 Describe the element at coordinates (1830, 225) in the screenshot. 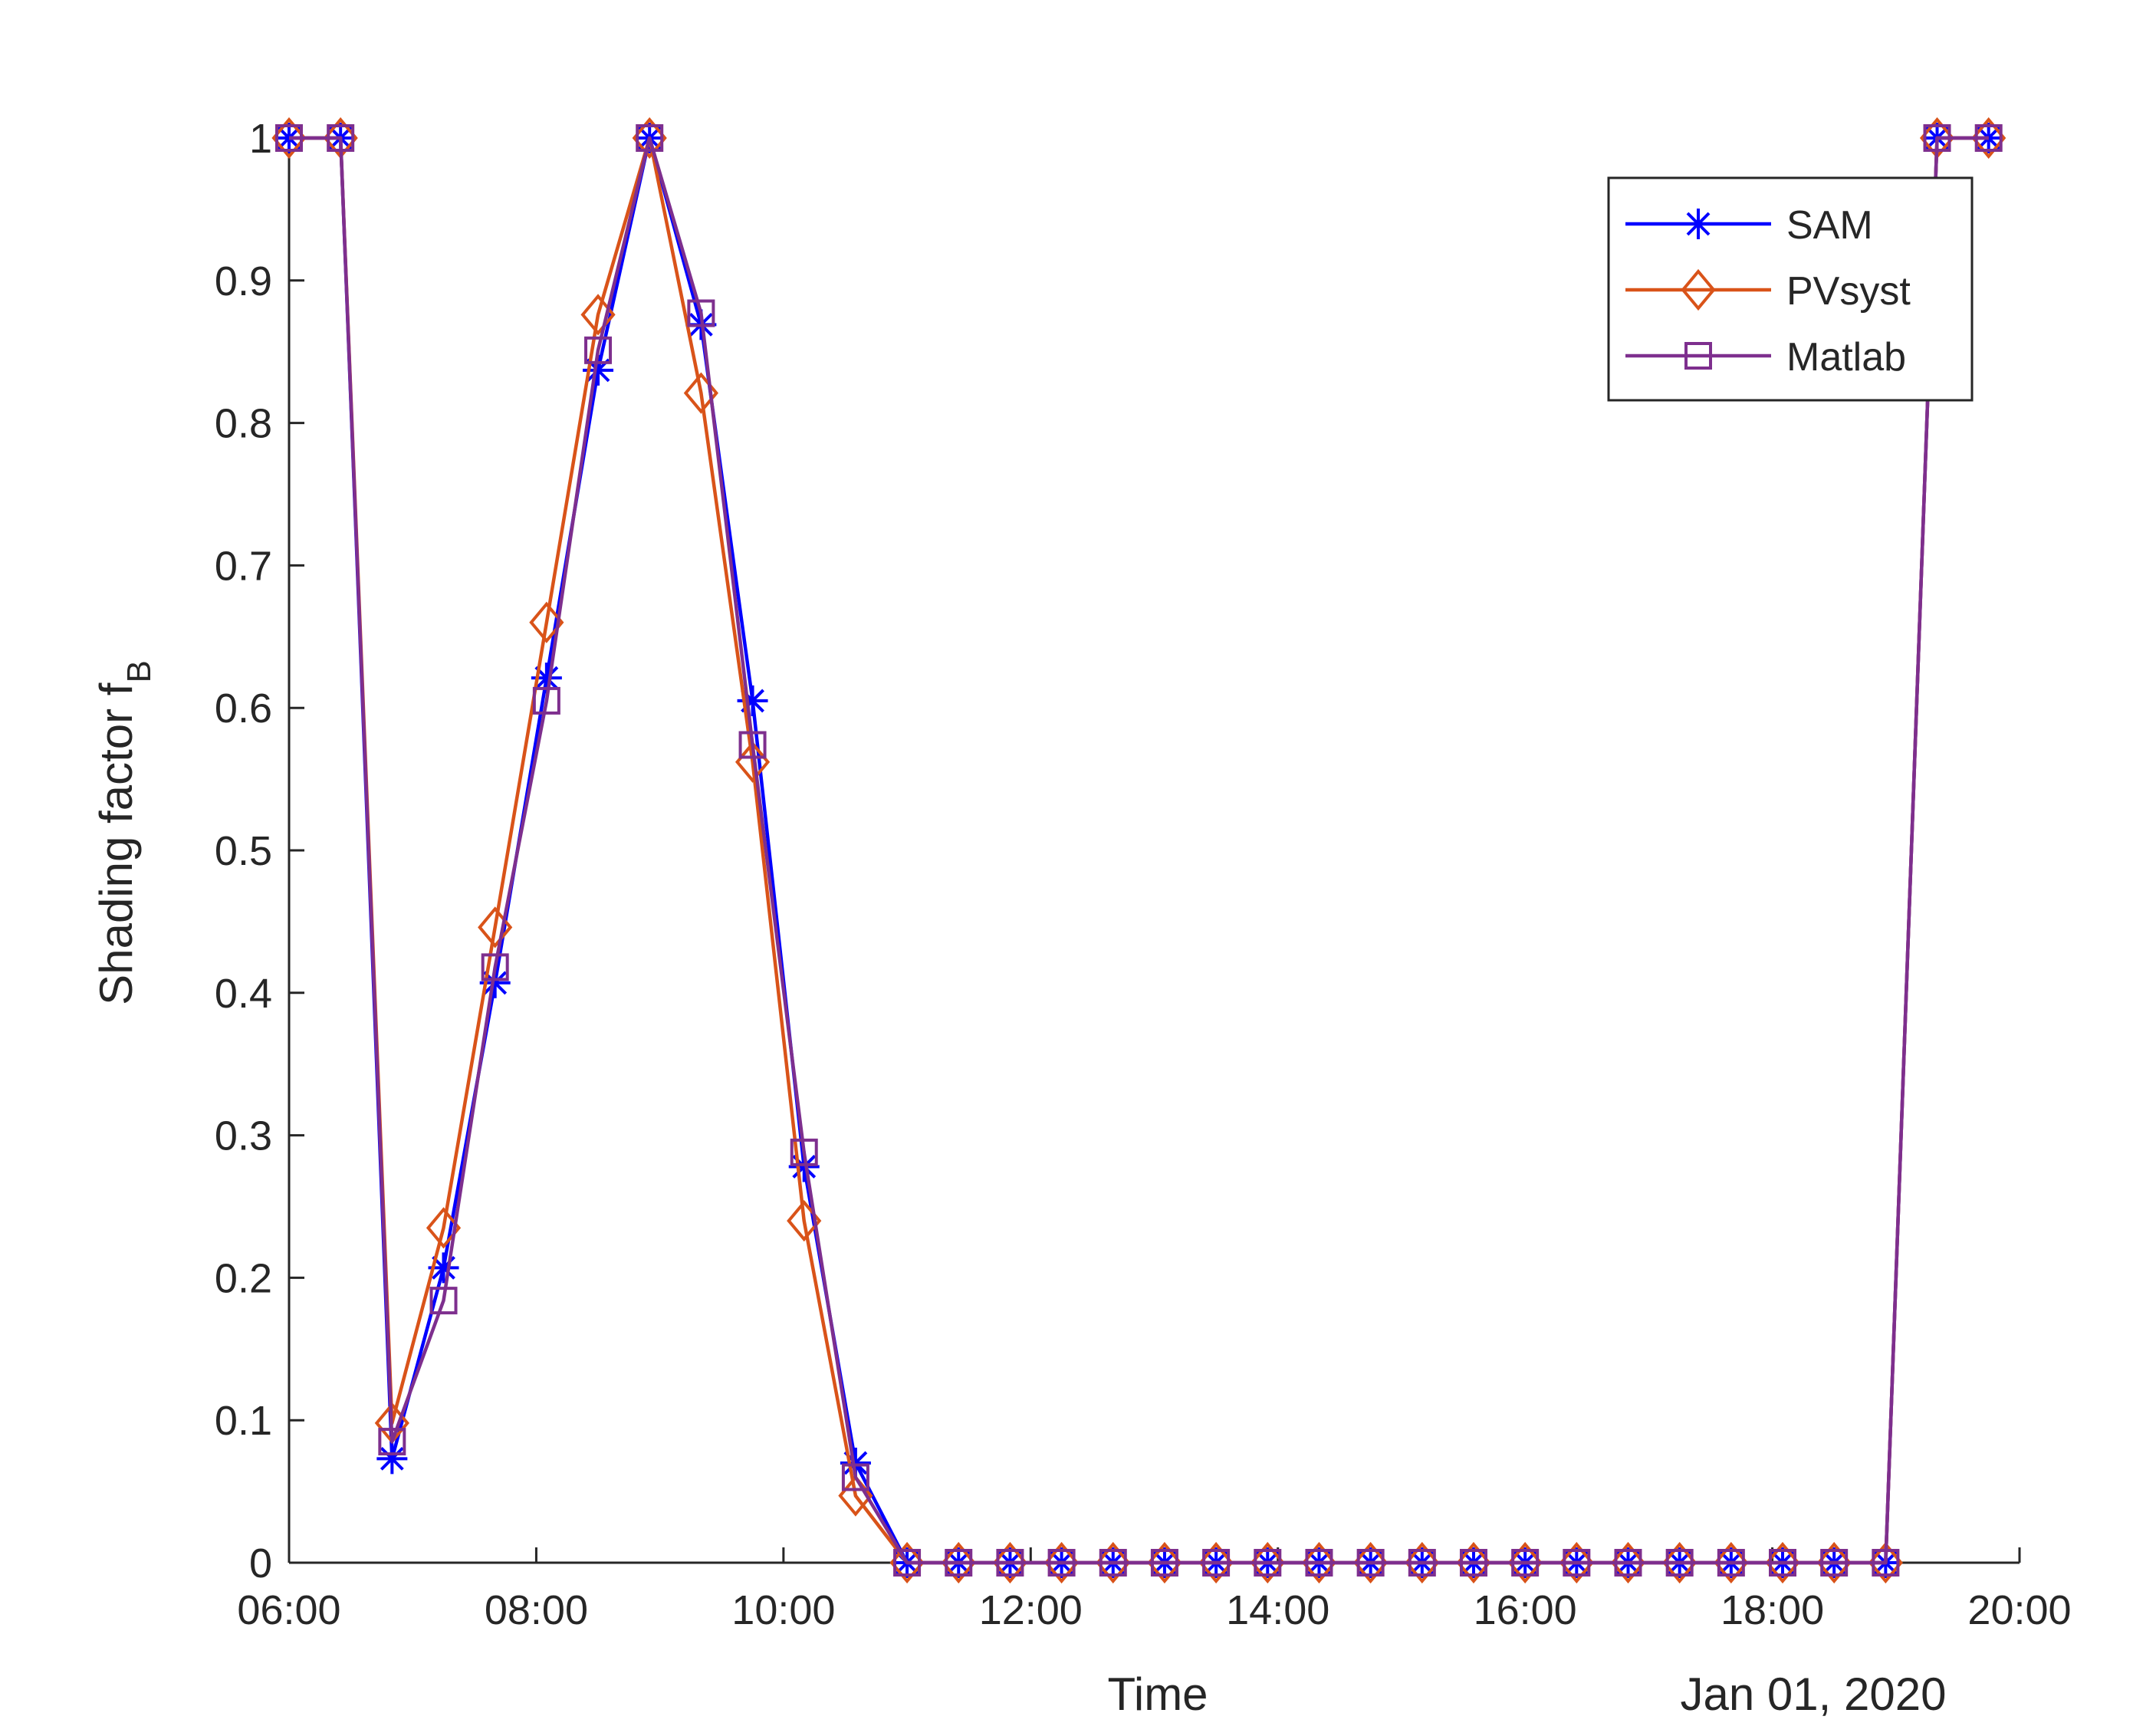

I see `legend-label: SAM` at that location.